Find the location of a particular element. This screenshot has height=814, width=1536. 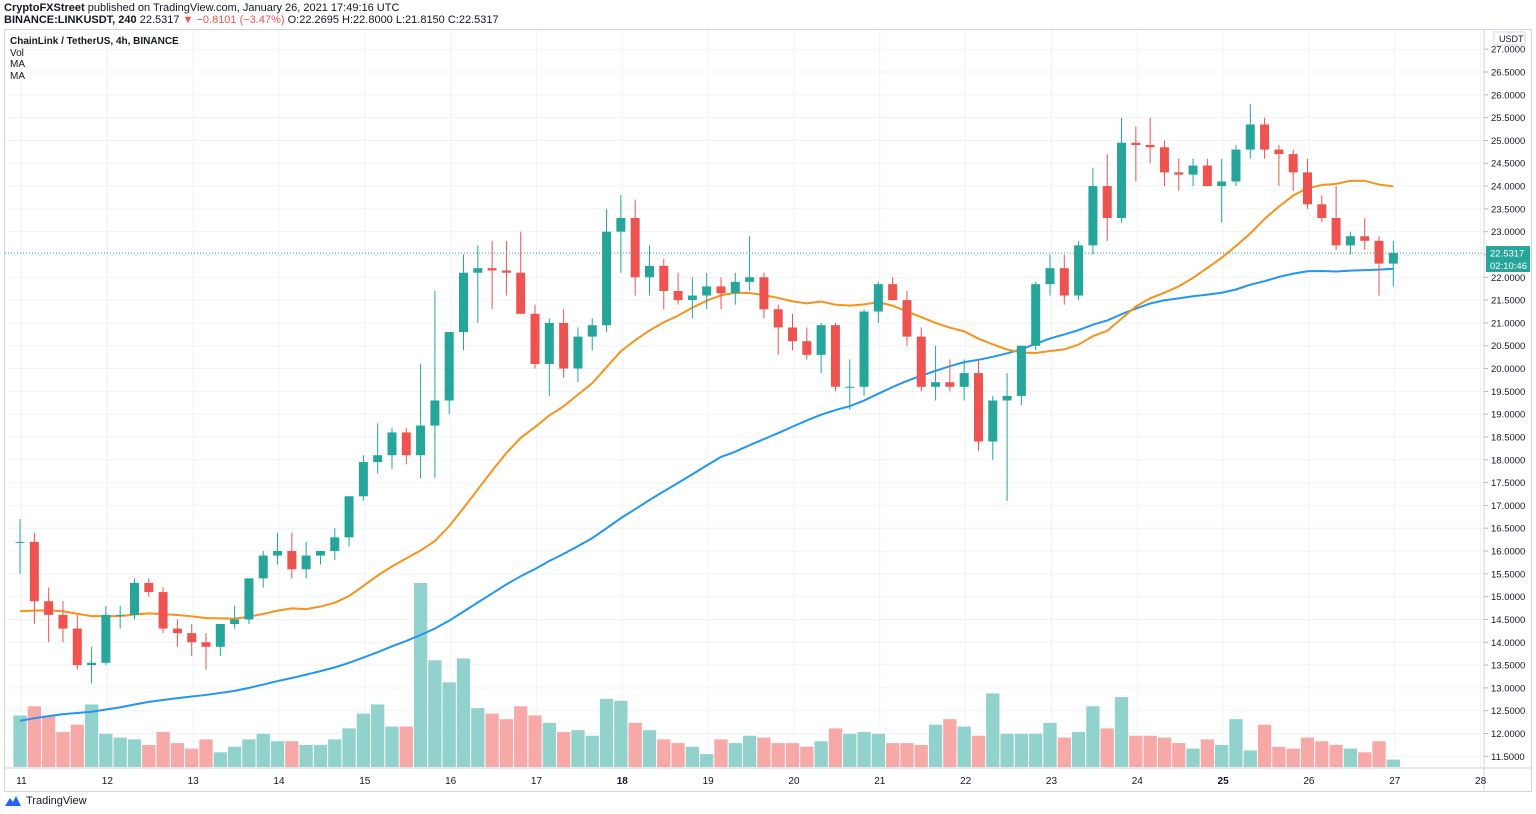

date-tick-label: 13 is located at coordinates (194, 781).